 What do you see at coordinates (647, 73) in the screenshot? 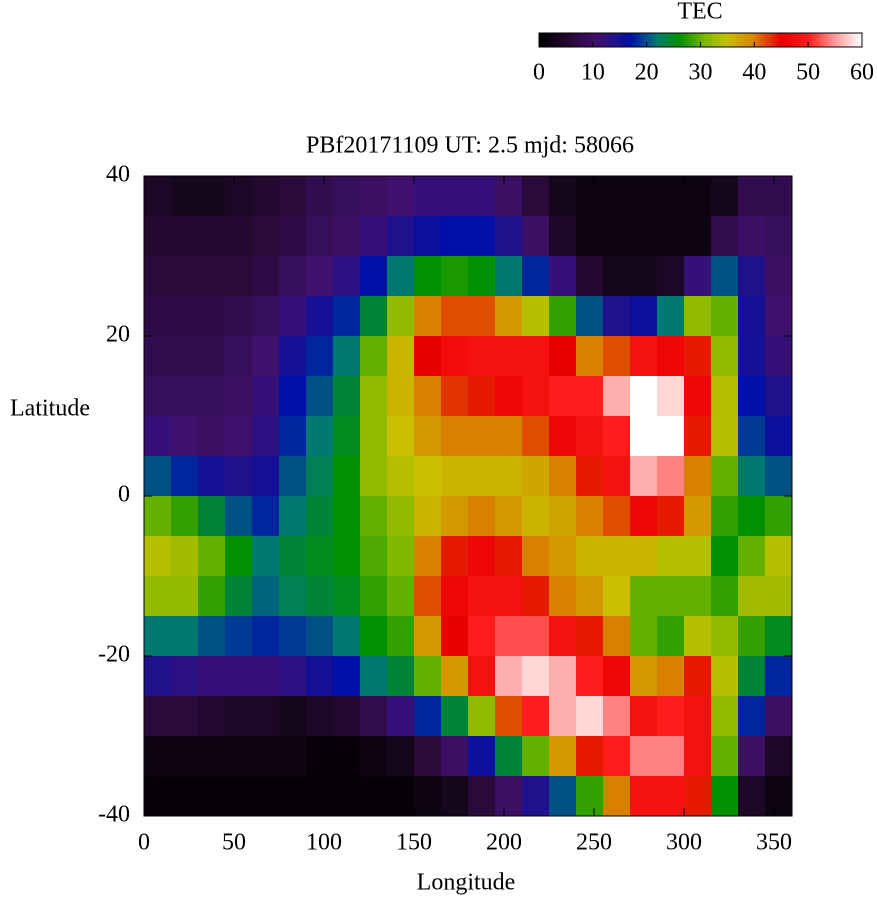
I see `colorbar-tick-label: 20` at bounding box center [647, 73].